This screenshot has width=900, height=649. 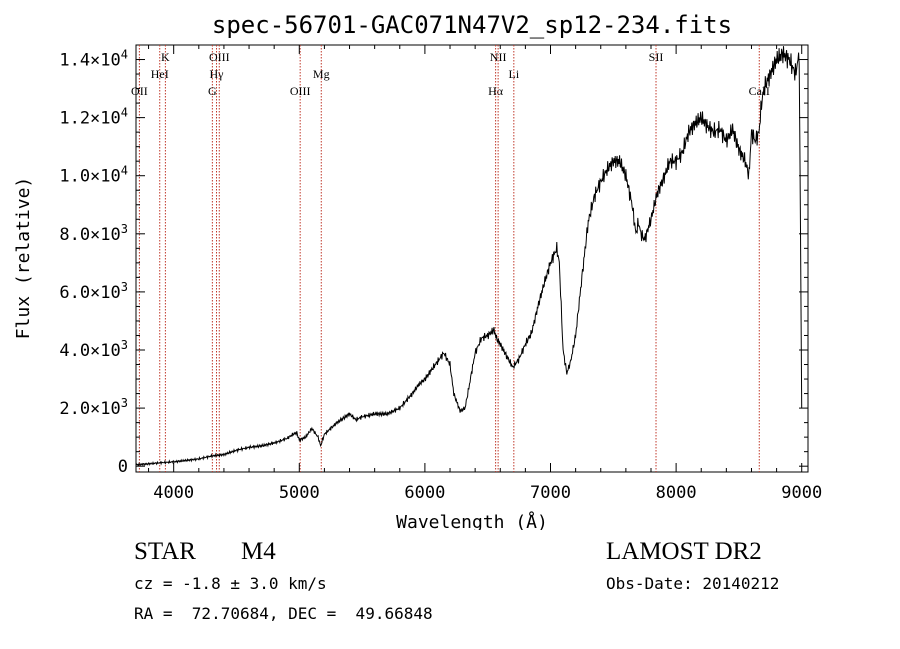 What do you see at coordinates (212, 91) in the screenshot?
I see `spectral-line-label: G` at bounding box center [212, 91].